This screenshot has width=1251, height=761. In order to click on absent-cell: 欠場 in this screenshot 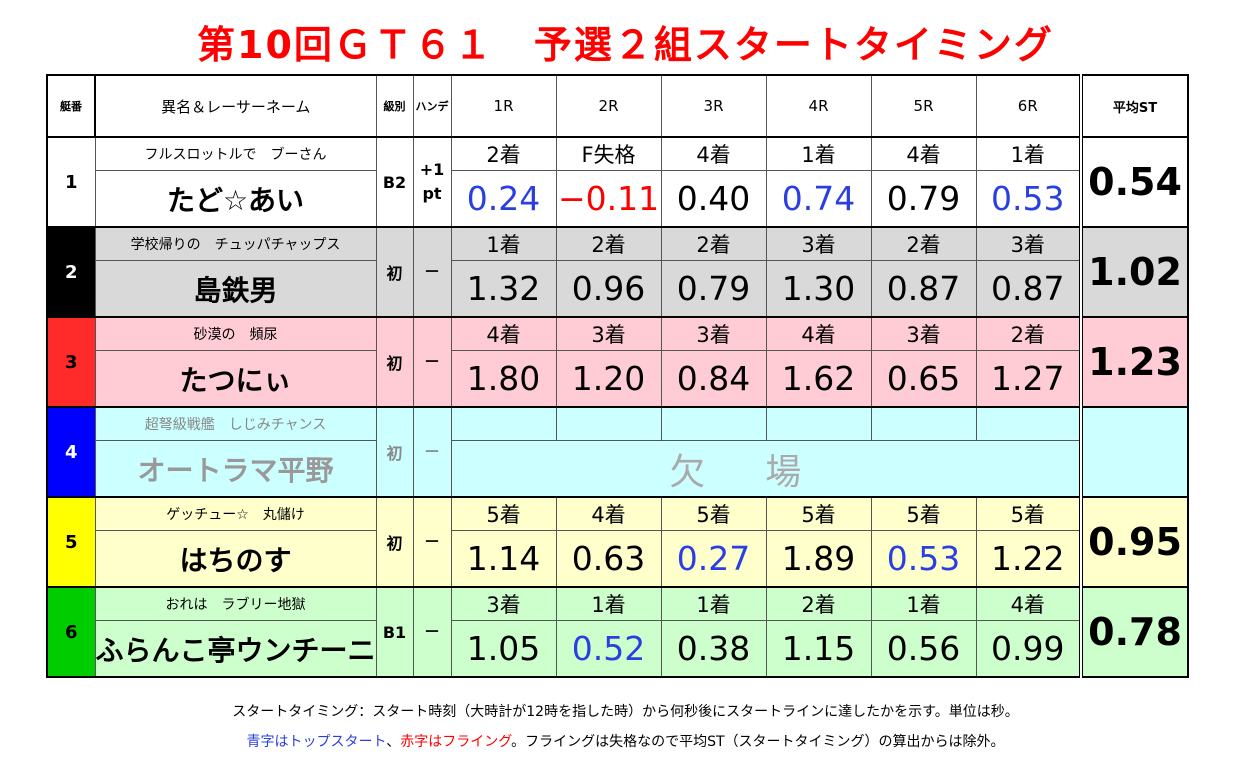, I will do `click(766, 469)`.